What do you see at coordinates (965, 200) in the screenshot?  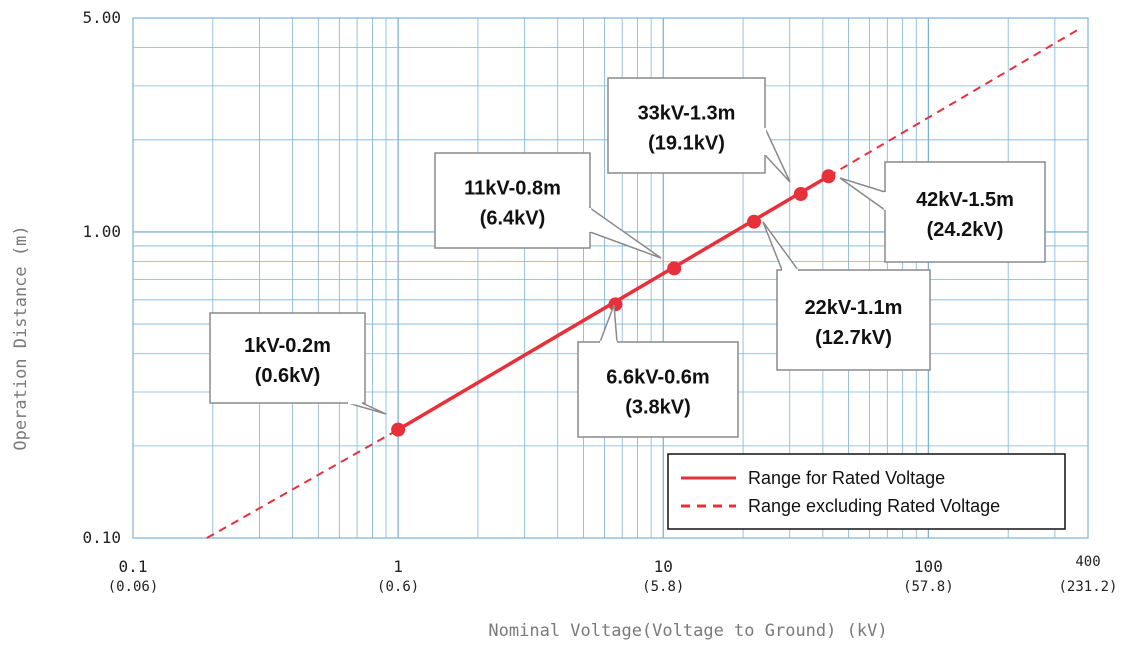 I see `callout-title: 42kV-1.5m` at bounding box center [965, 200].